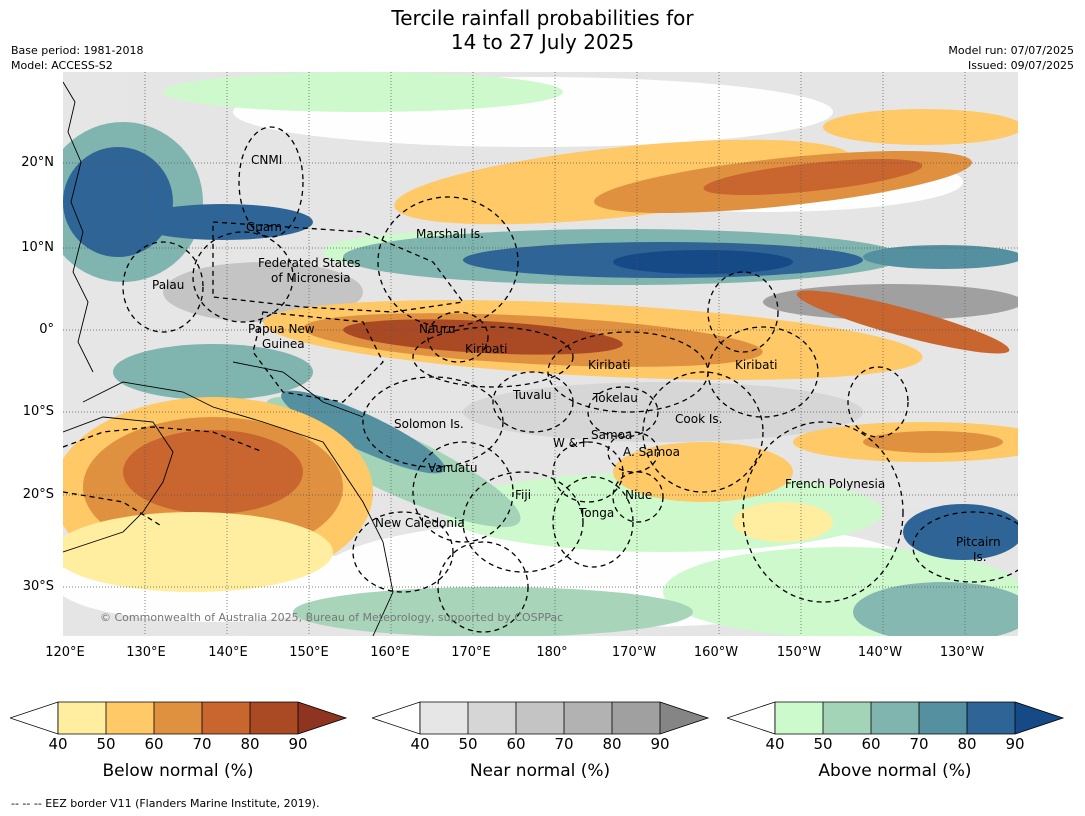  I want to click on cb-below-tick-70: 70, so click(202, 744).